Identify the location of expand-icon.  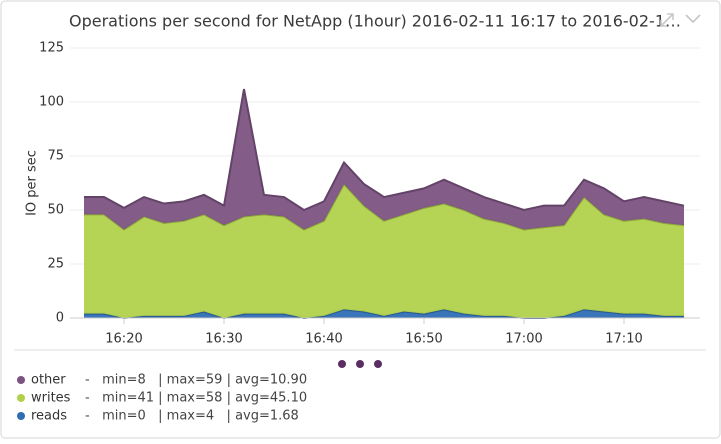
(667, 20).